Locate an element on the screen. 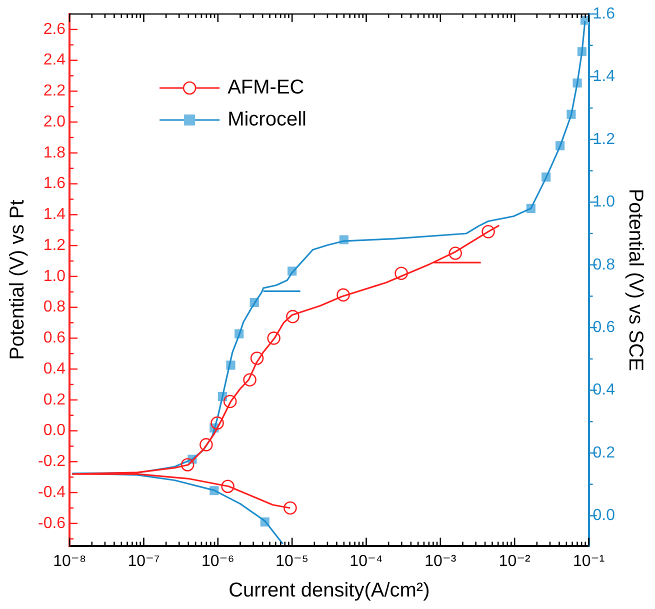 Image resolution: width=655 pixels, height=609 pixels. y-tick-label: 1.8 is located at coordinates (54, 153).